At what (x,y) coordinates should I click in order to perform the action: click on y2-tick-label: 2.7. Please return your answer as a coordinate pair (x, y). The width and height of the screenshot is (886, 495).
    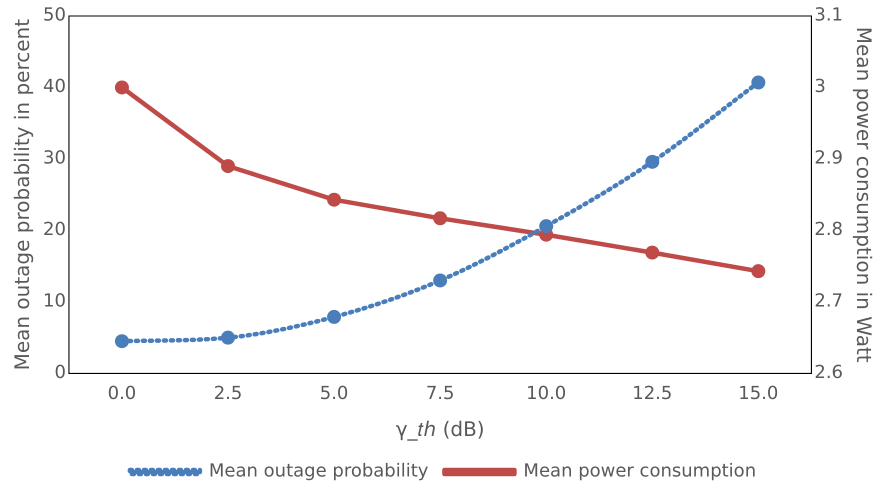
    Looking at the image, I should click on (829, 301).